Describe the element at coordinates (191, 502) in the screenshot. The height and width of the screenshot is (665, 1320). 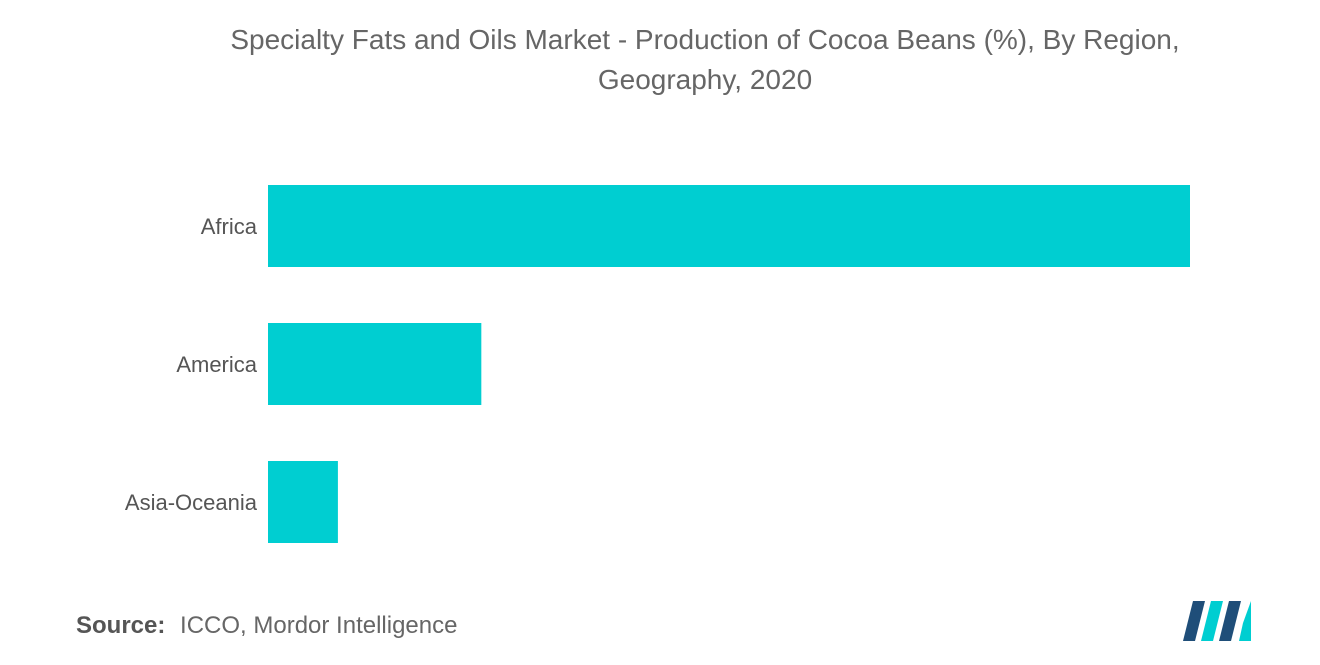
I see `category-label-asia-oceania: Asia-Oceania` at that location.